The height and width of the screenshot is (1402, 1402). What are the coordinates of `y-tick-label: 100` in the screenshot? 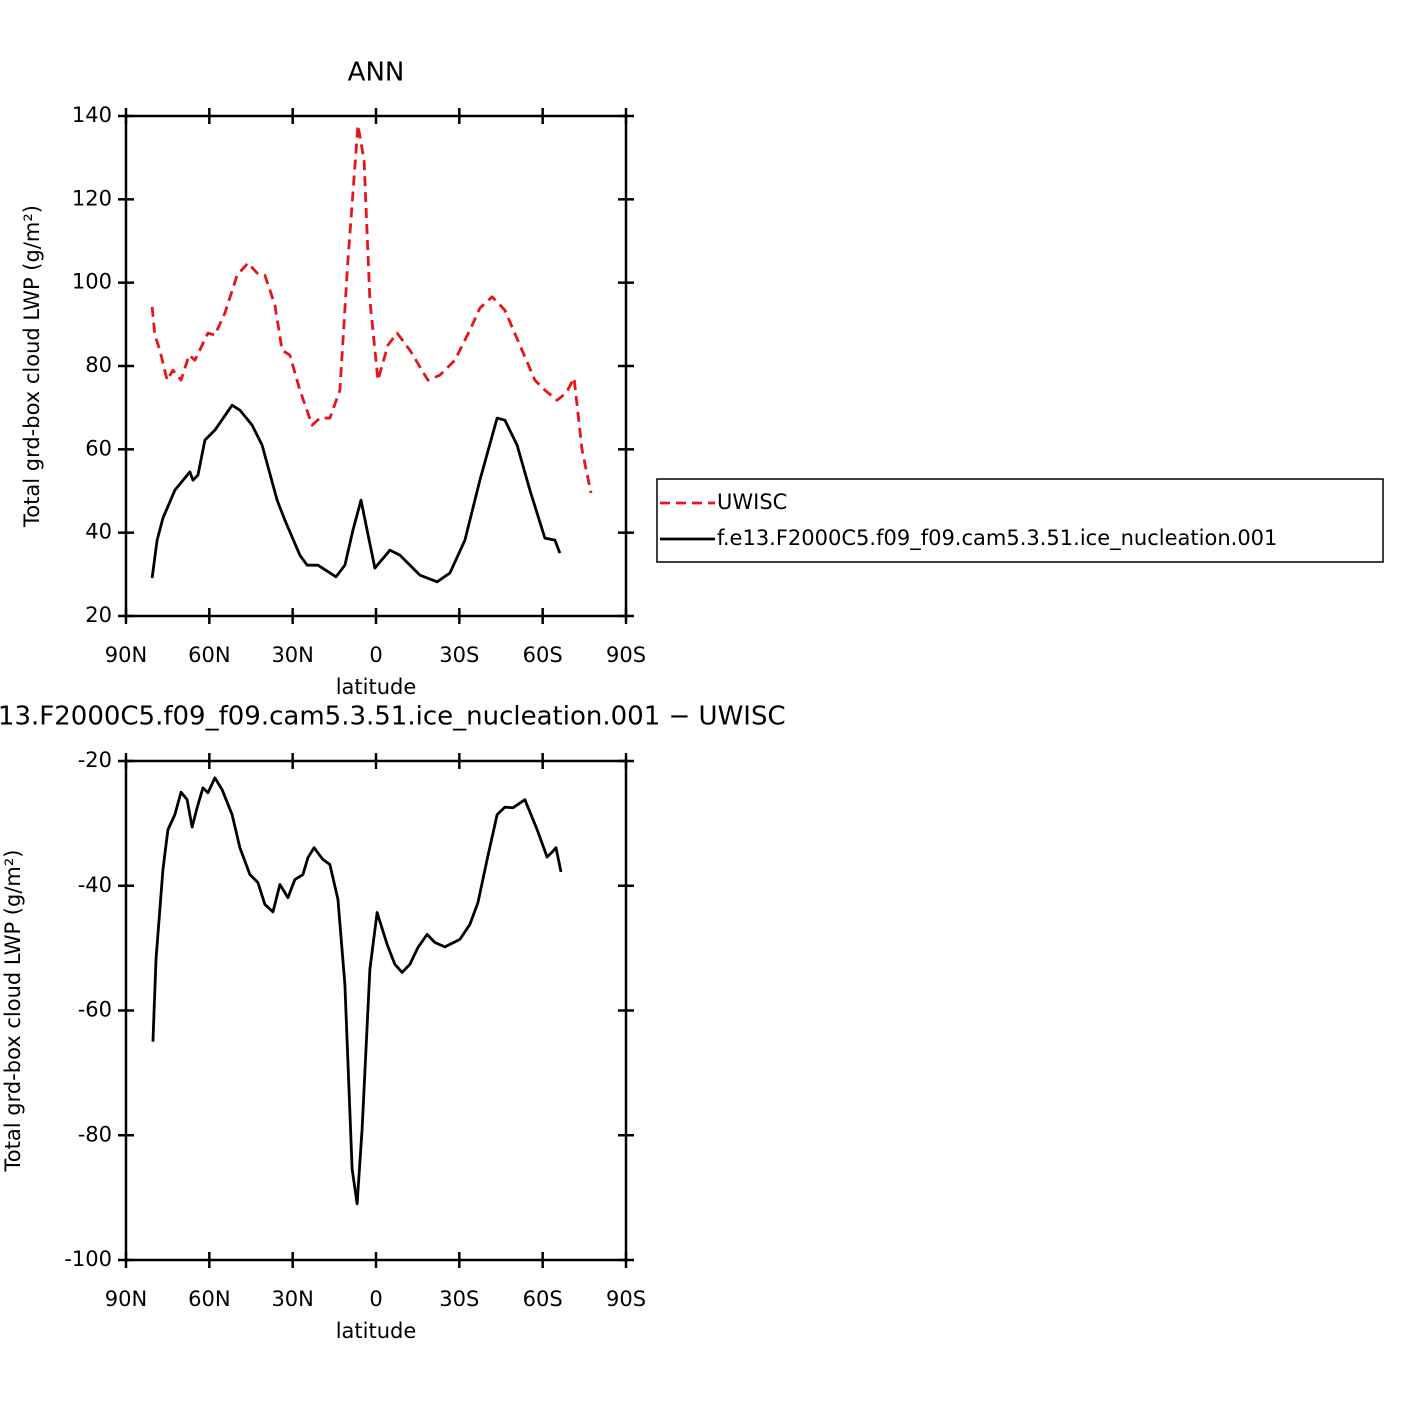 It's located at (92, 282).